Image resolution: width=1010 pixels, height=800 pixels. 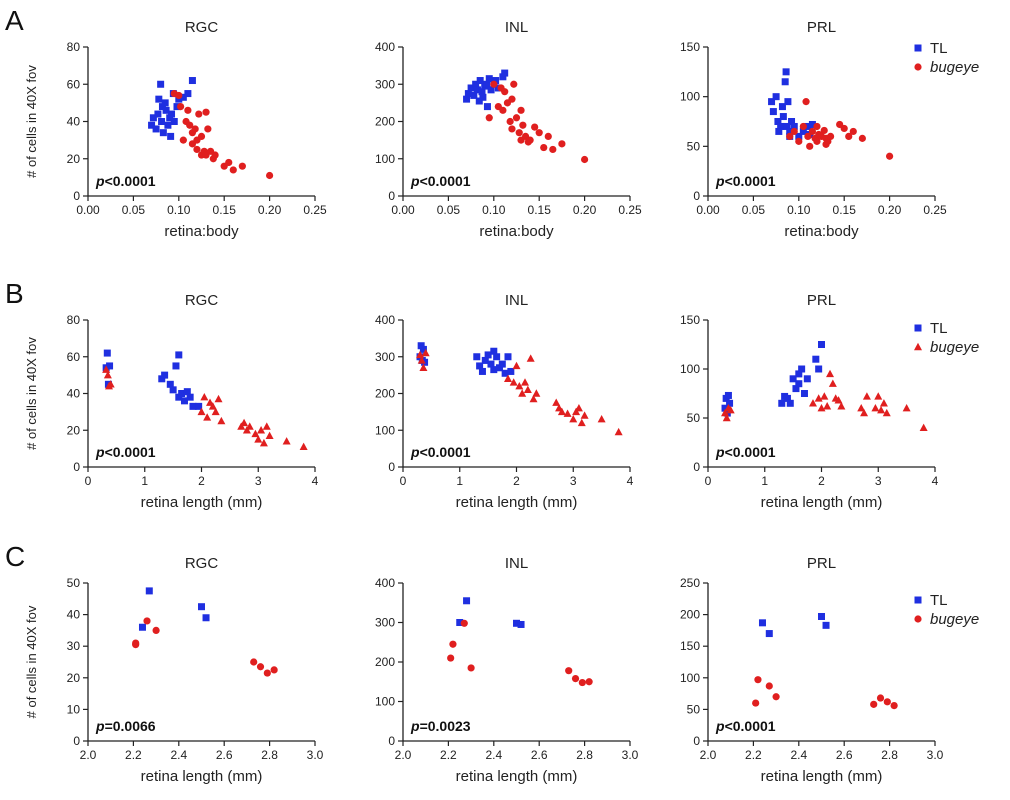 I want to click on x-tick-label: 0.10, so click(x=799, y=210).